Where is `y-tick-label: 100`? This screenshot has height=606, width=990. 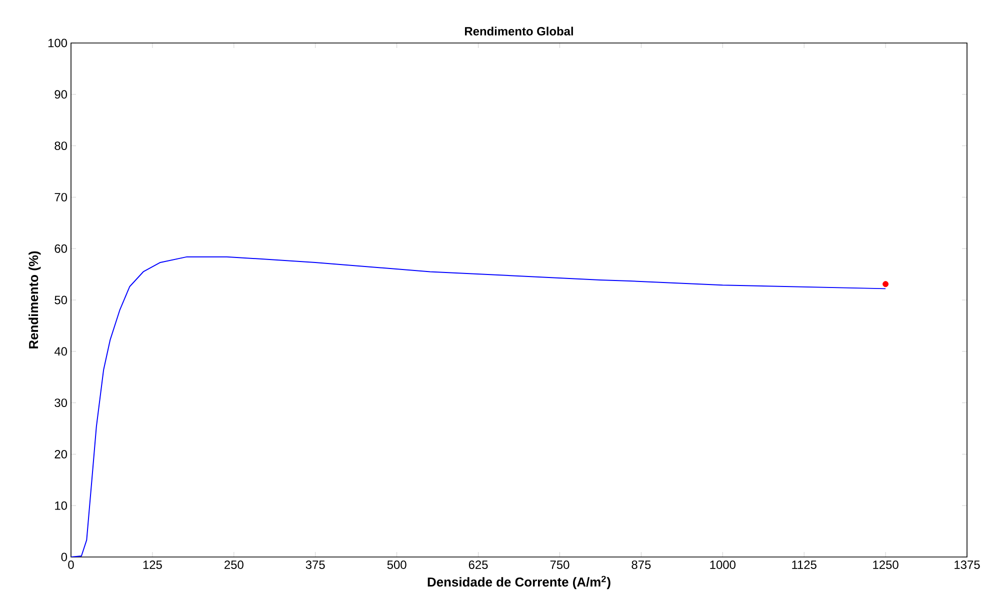 y-tick-label: 100 is located at coordinates (58, 43).